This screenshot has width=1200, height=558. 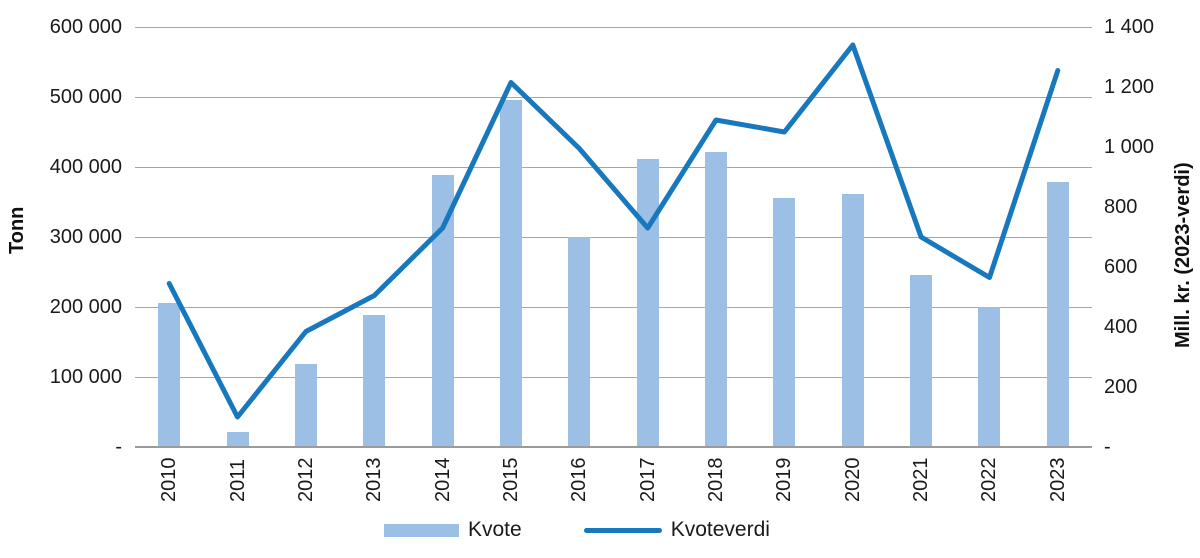 I want to click on x-axis-year-label: 2014, so click(x=442, y=480).